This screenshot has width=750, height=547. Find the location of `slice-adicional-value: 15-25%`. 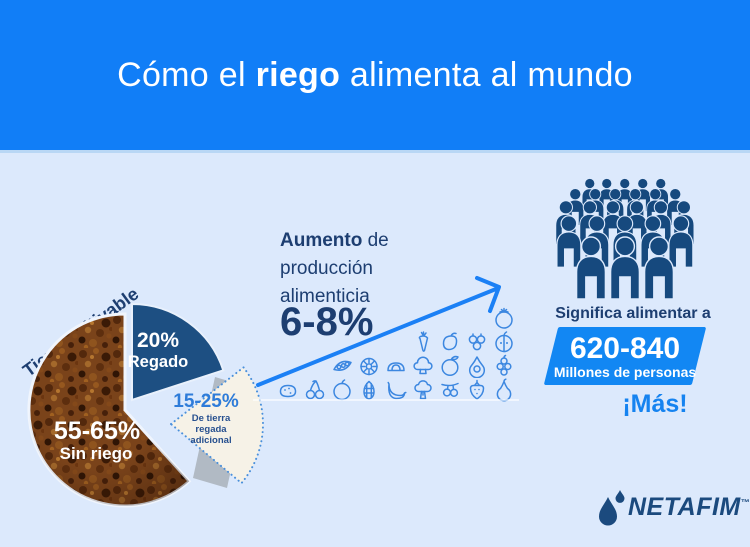

slice-adicional-value: 15-25% is located at coordinates (206, 401).